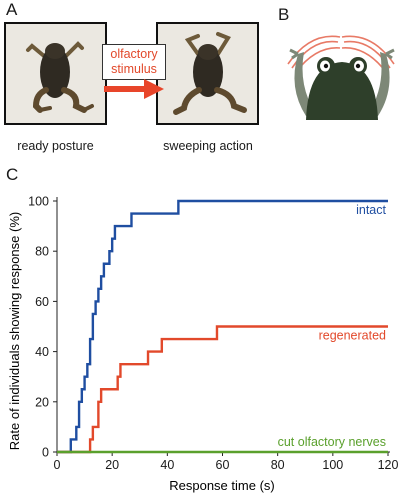 The image size is (410, 500). Describe the element at coordinates (278, 465) in the screenshot. I see `x-tick-label: 80` at that location.